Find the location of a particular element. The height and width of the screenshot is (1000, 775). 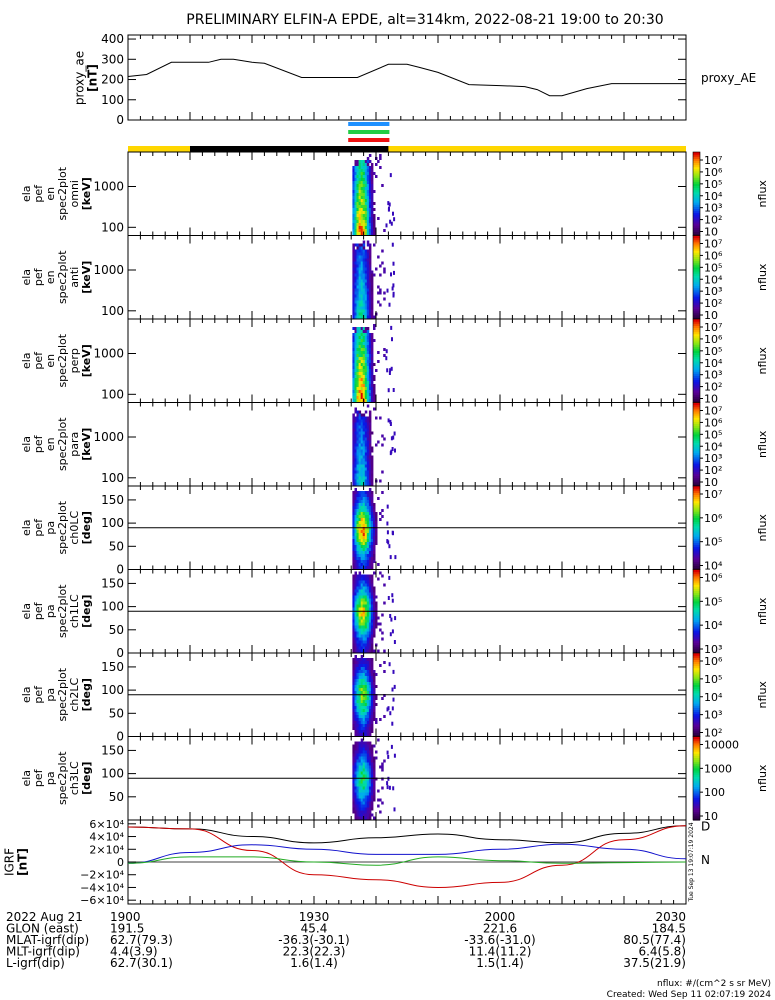

y-axis-label-line: ch0LC is located at coordinates (74, 528).